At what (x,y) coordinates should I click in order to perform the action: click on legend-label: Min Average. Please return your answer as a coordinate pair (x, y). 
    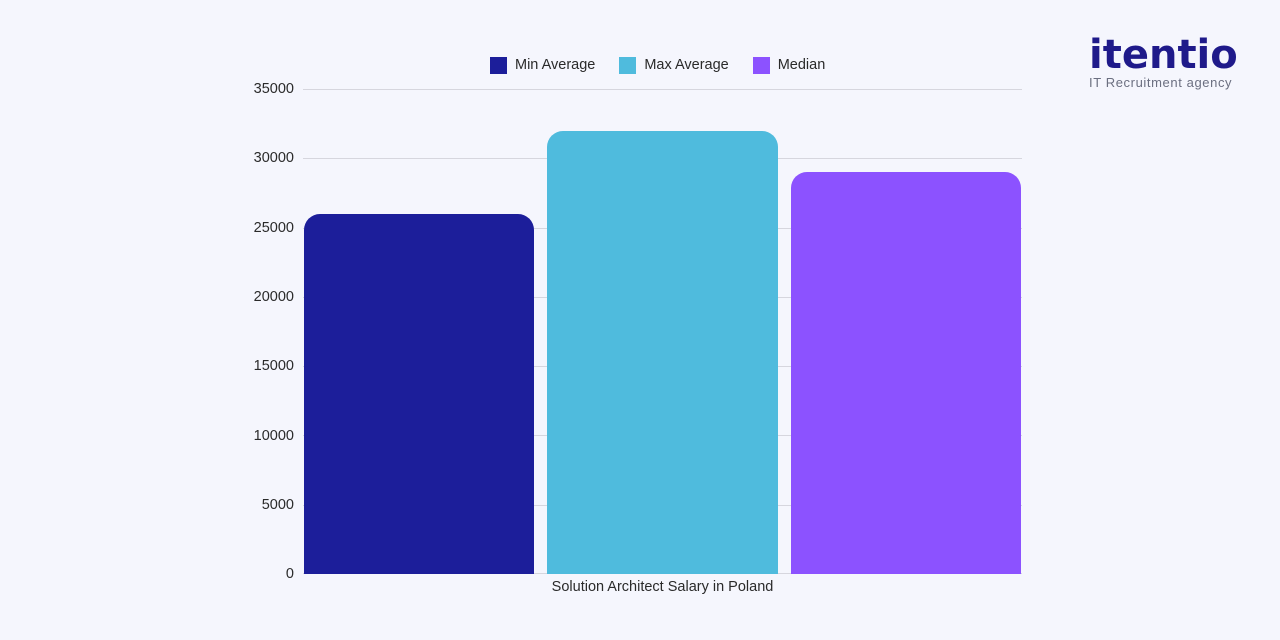
    Looking at the image, I should click on (555, 65).